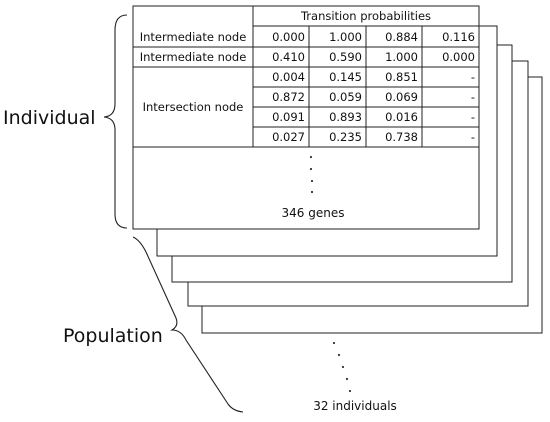  Describe the element at coordinates (365, 16) in the screenshot. I see `table-header: Transition probabilities` at that location.